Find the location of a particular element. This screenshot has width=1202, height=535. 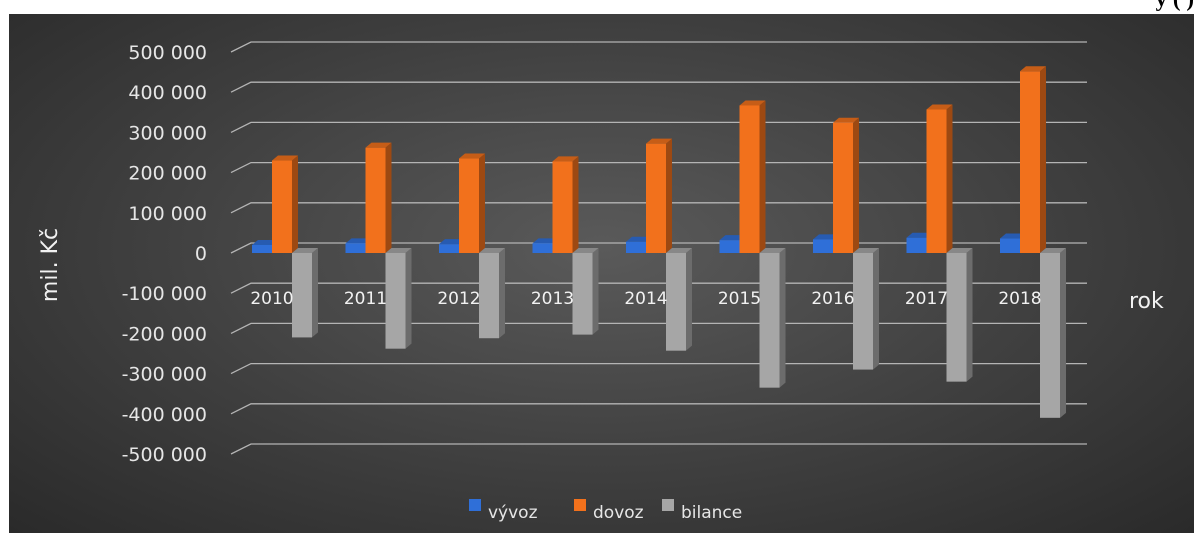

legend-label: dovoz is located at coordinates (618, 513).